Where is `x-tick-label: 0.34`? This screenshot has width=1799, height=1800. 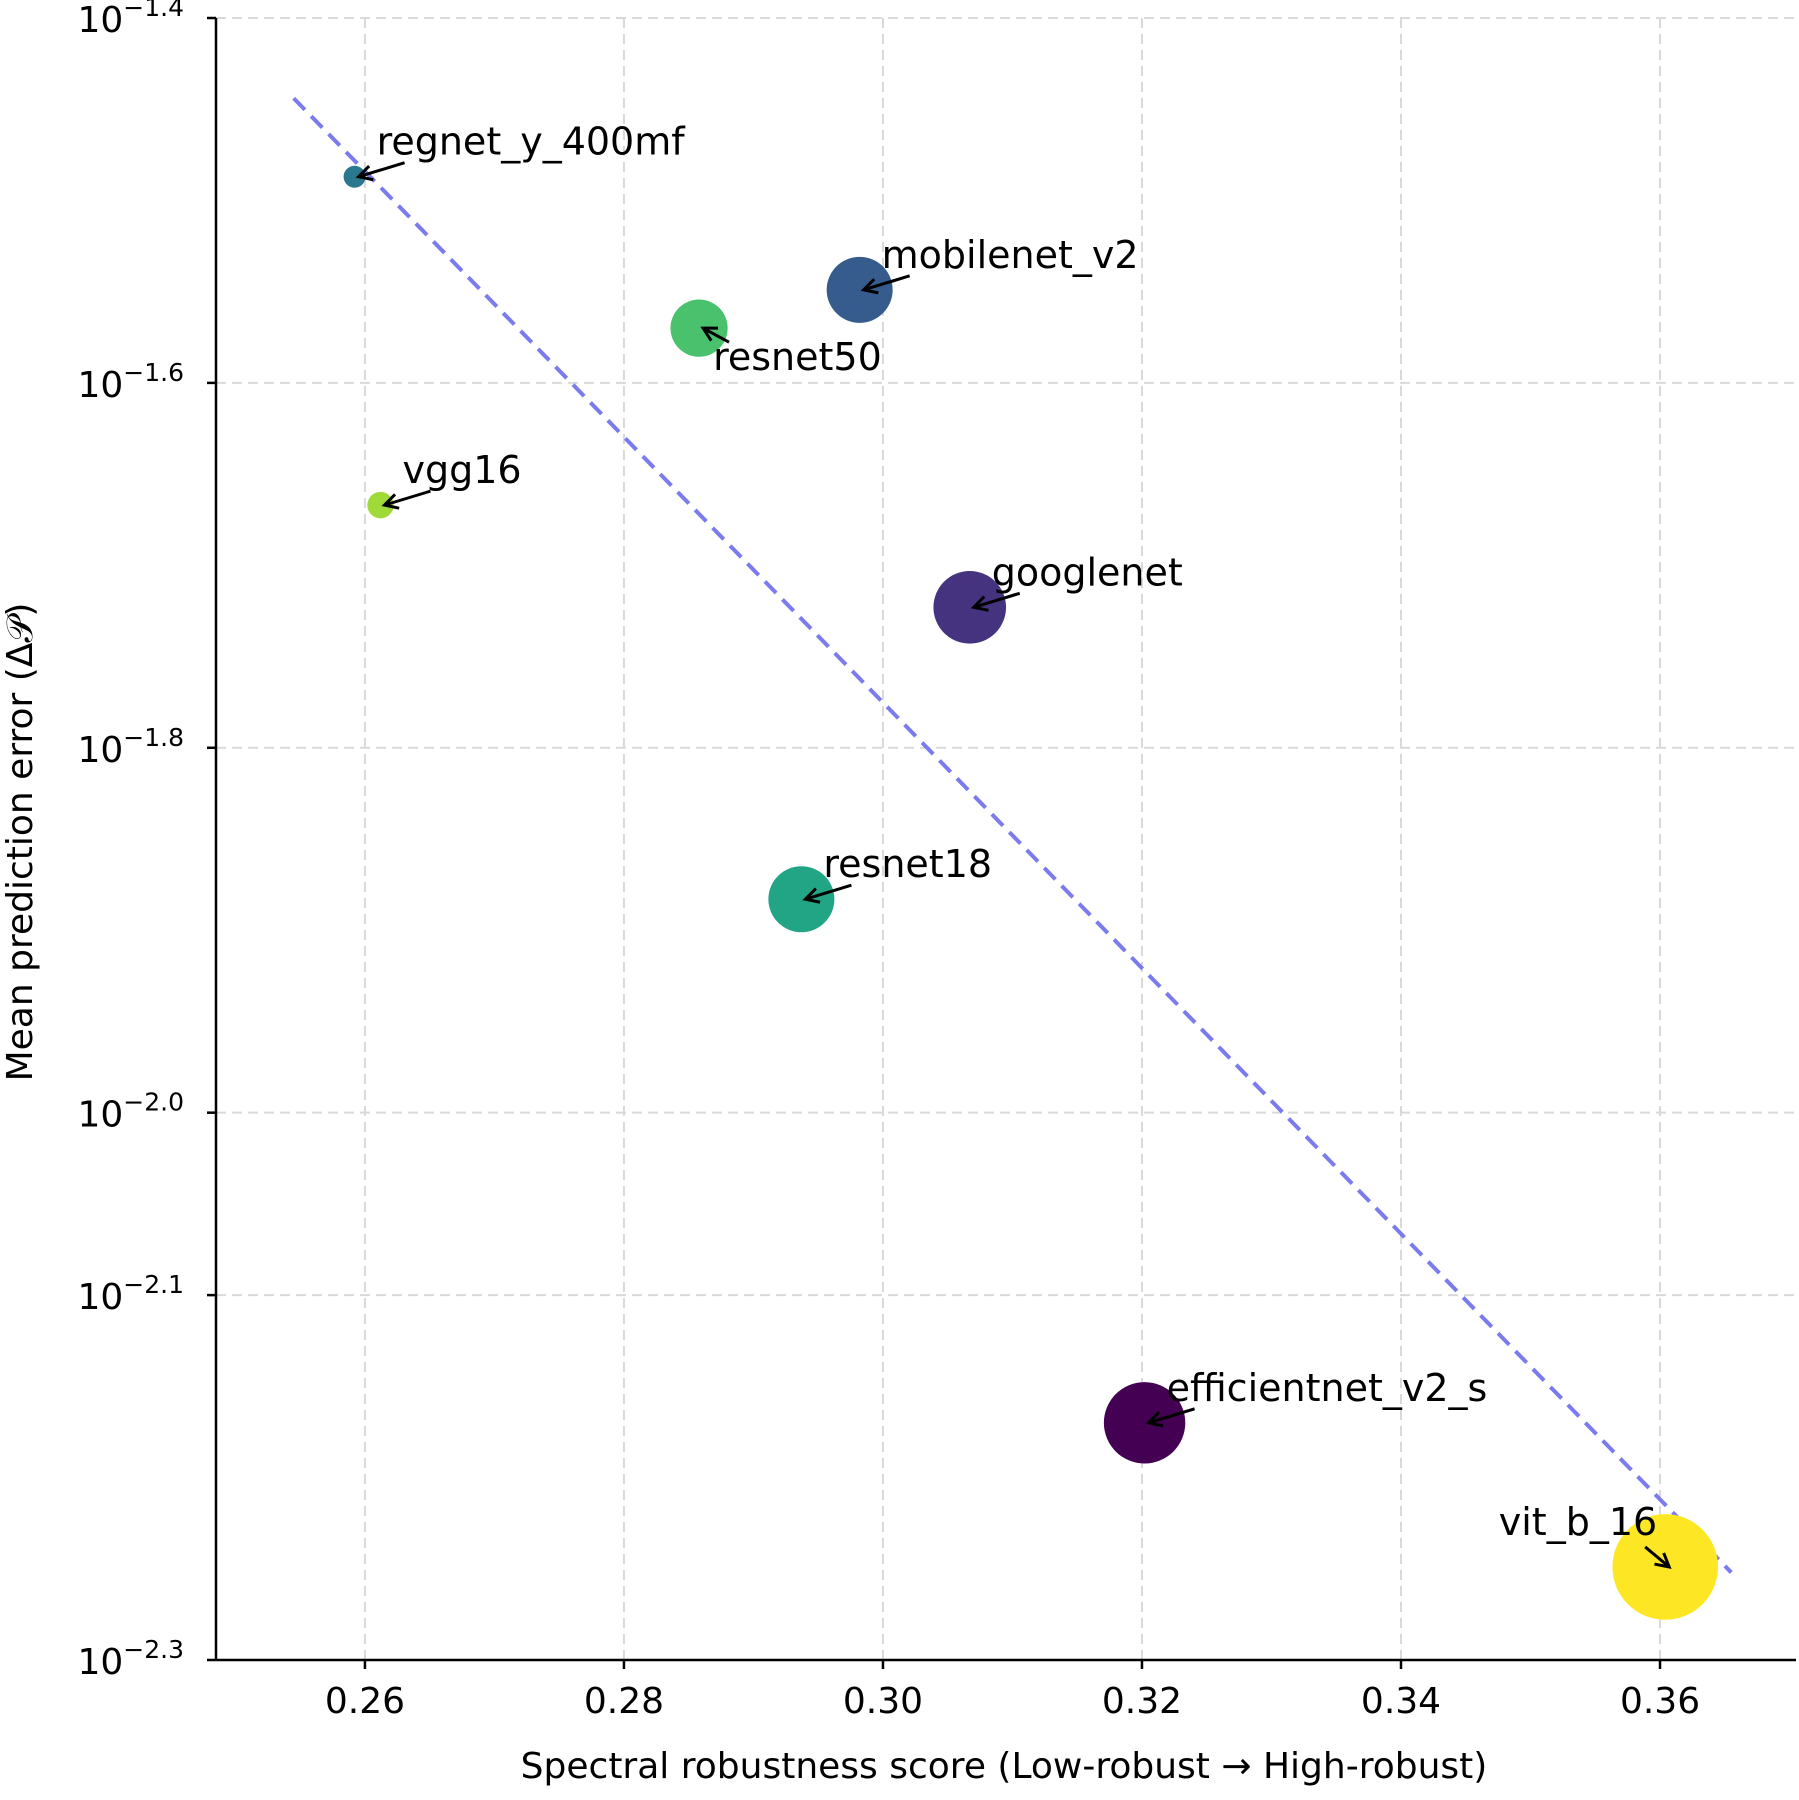 x-tick-label: 0.34 is located at coordinates (1401, 1701).